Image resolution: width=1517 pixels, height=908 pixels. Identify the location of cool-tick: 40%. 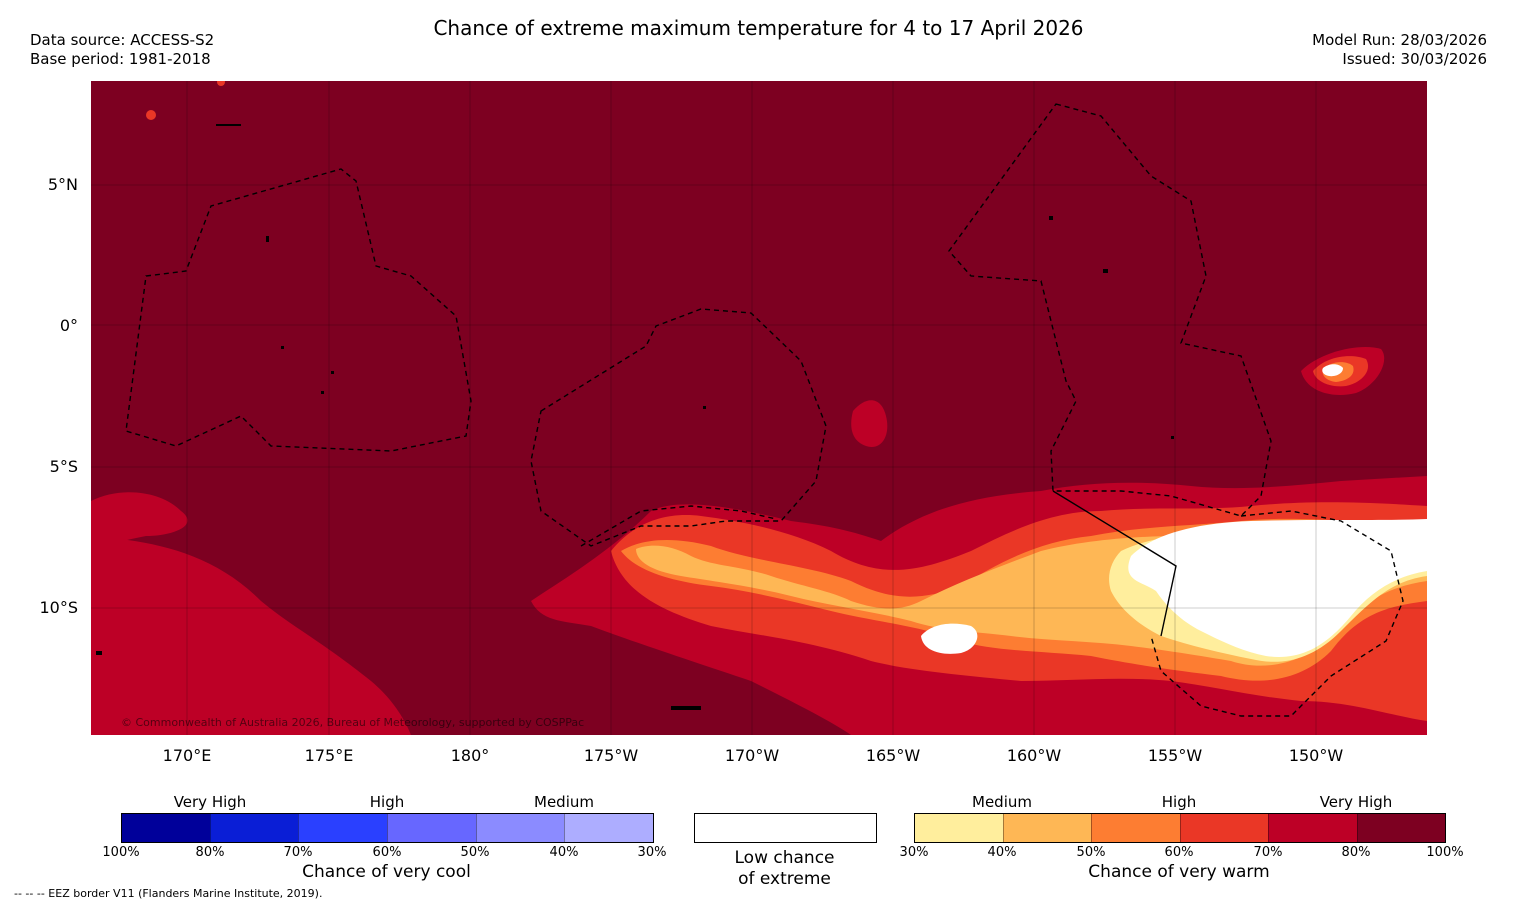
(564, 852).